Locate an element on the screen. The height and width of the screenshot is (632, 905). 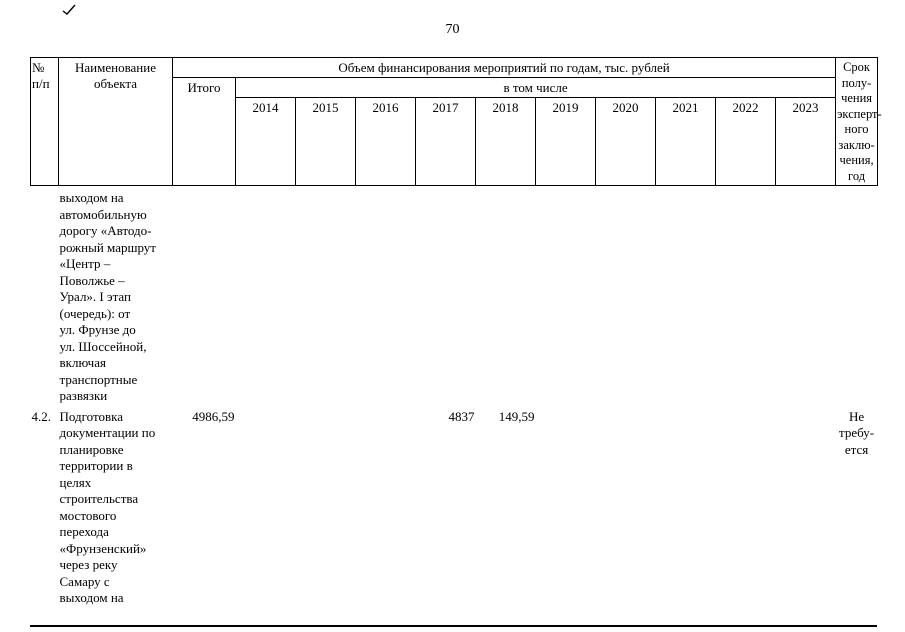
header-year-2016: 2016 is located at coordinates (385, 141).